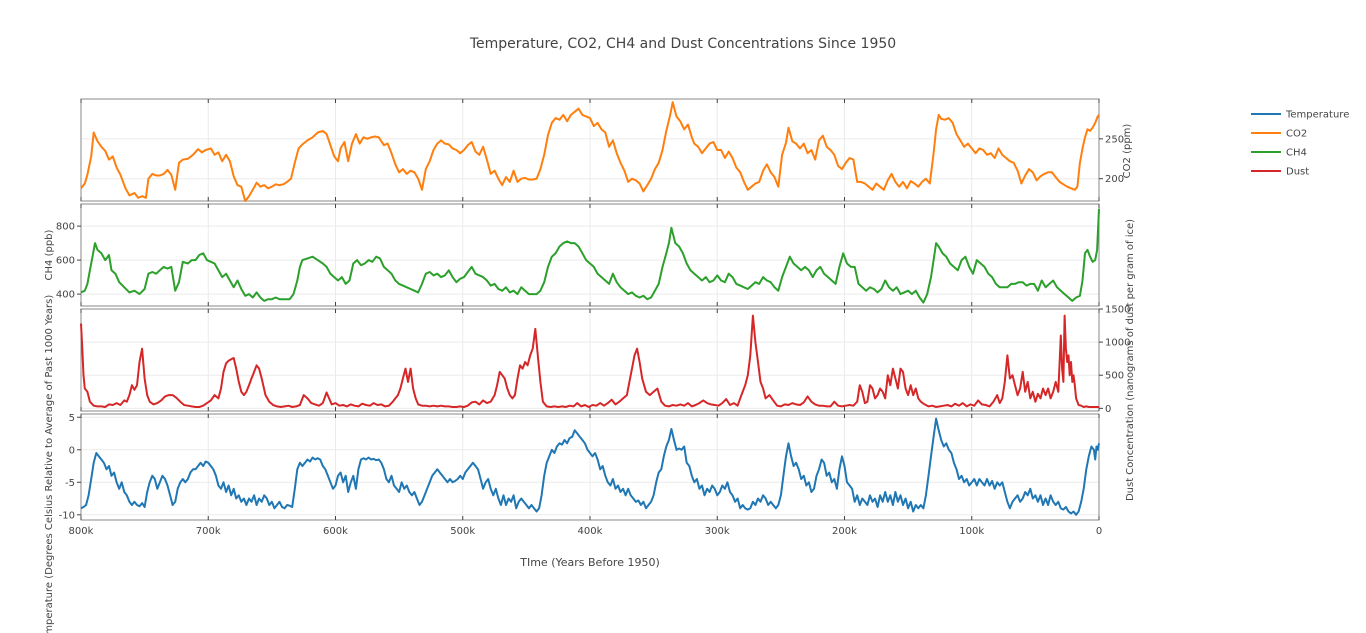 Image resolution: width=1366 pixels, height=633 pixels. What do you see at coordinates (81, 531) in the screenshot?
I see `x-tick-label: 800k` at bounding box center [81, 531].